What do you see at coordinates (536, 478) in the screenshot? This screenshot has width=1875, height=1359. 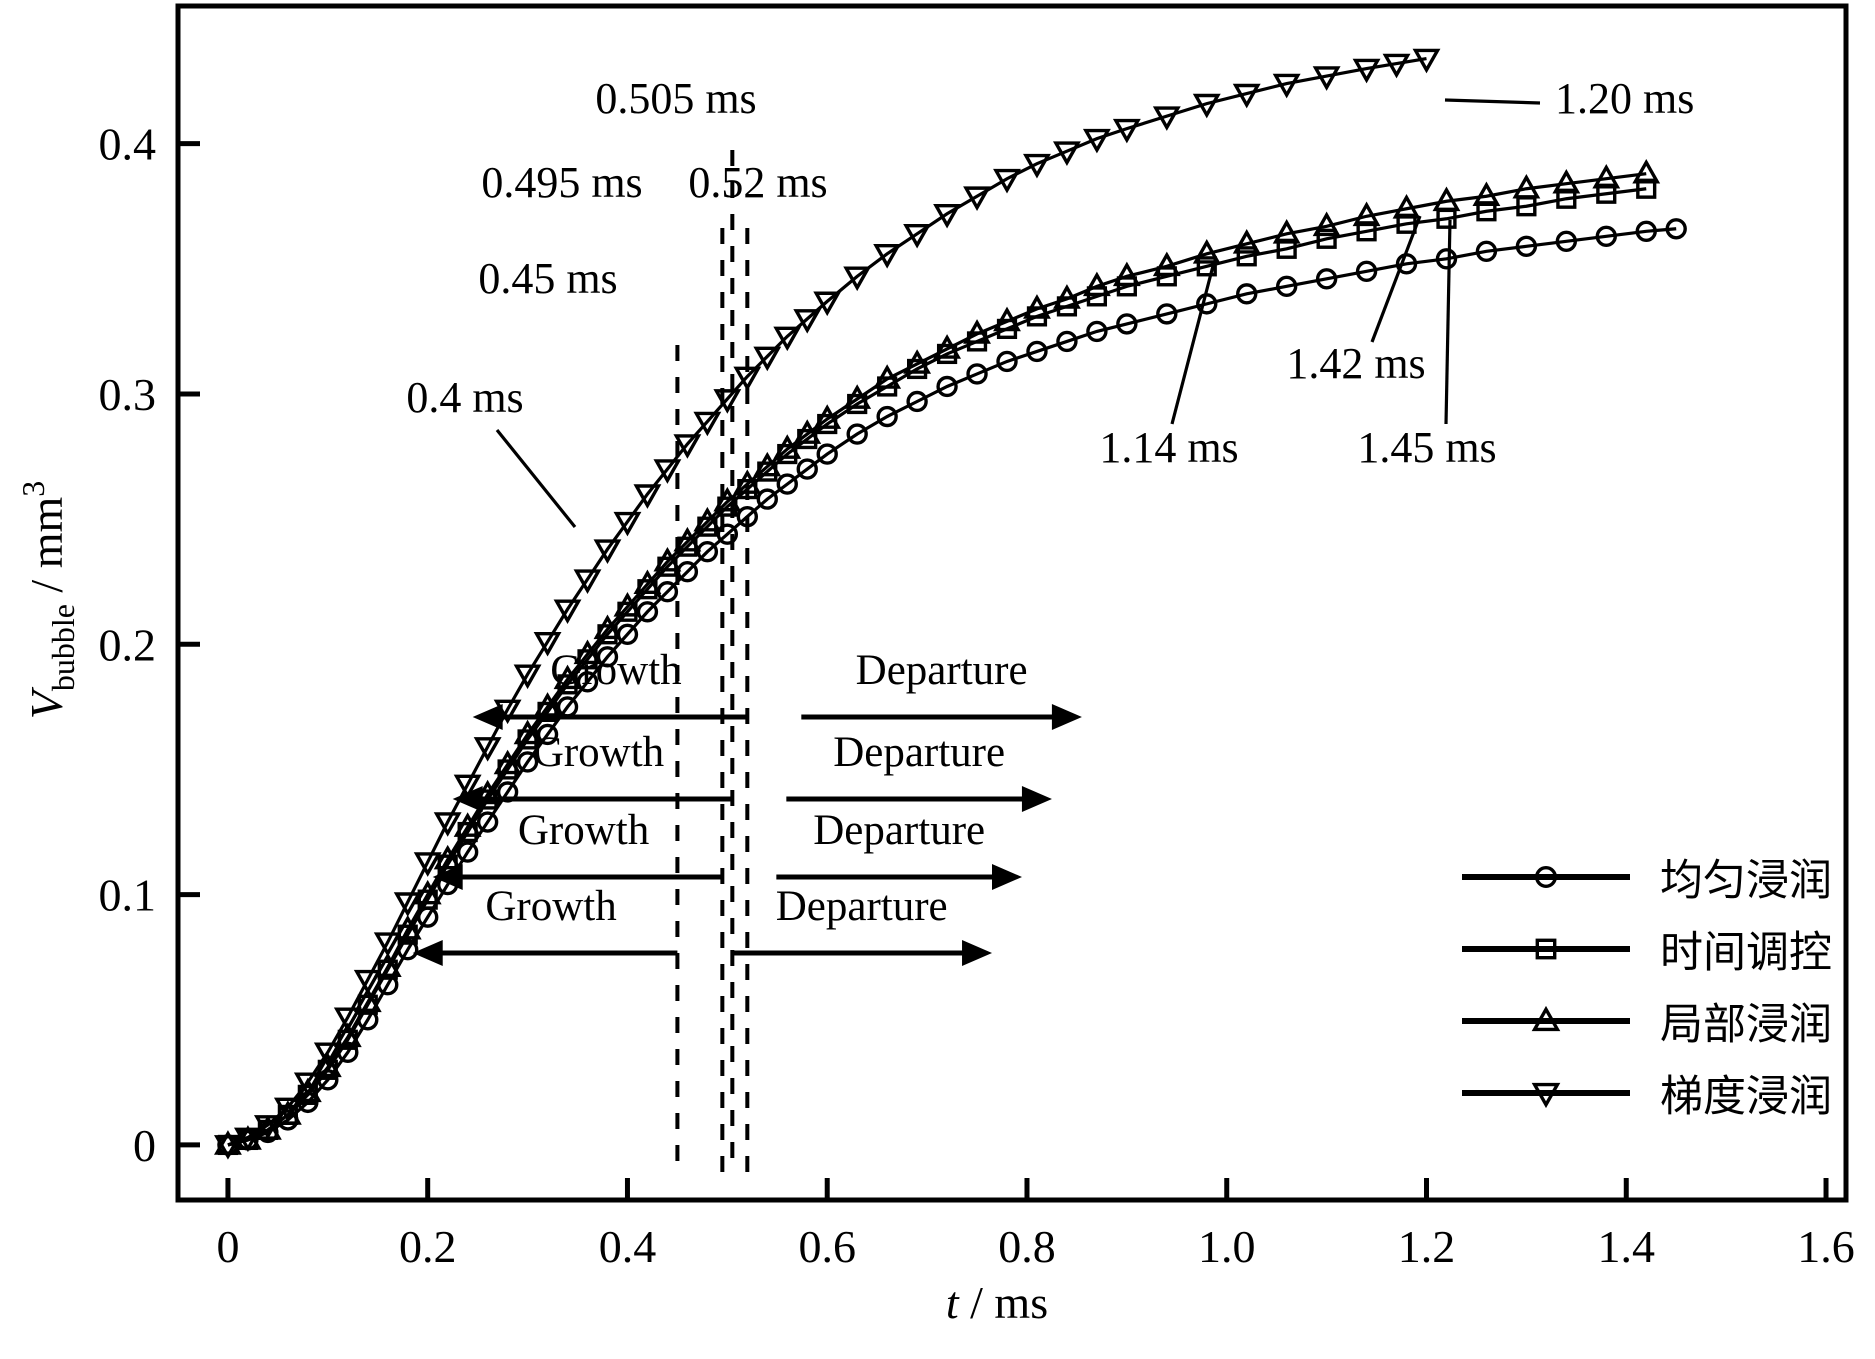 I see `callout-04ms-leader` at bounding box center [536, 478].